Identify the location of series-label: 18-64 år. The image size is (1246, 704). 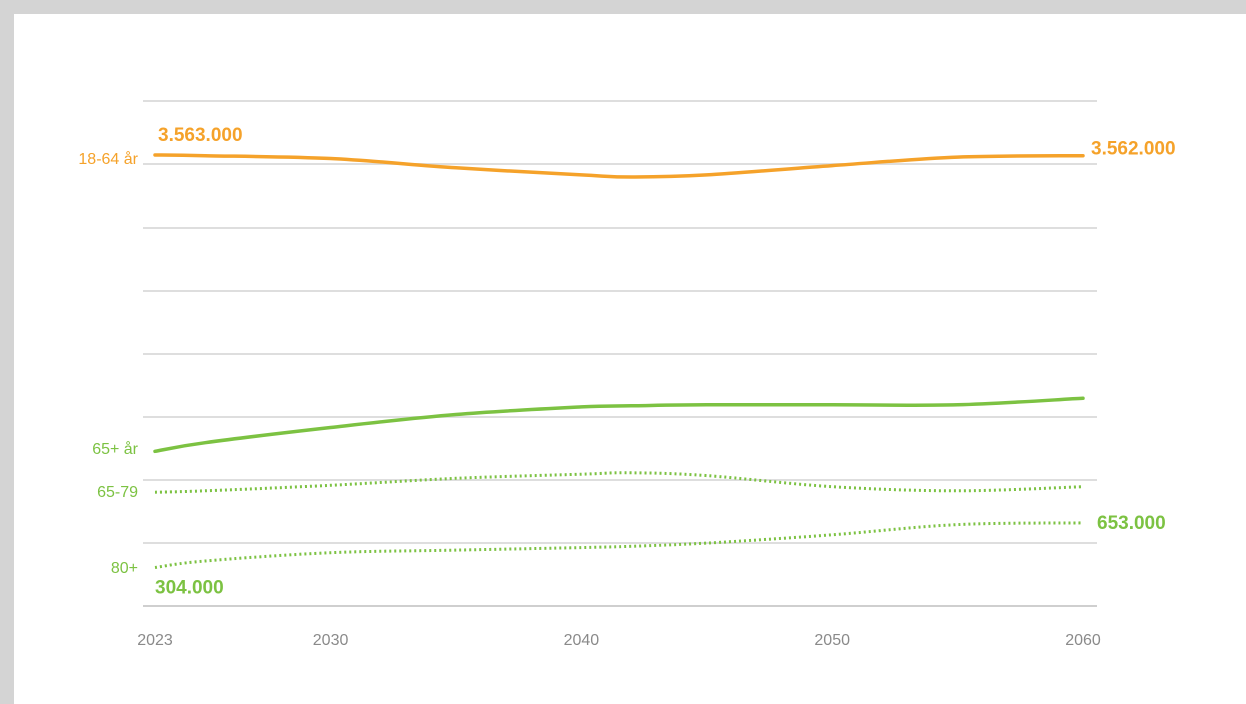
(108, 159).